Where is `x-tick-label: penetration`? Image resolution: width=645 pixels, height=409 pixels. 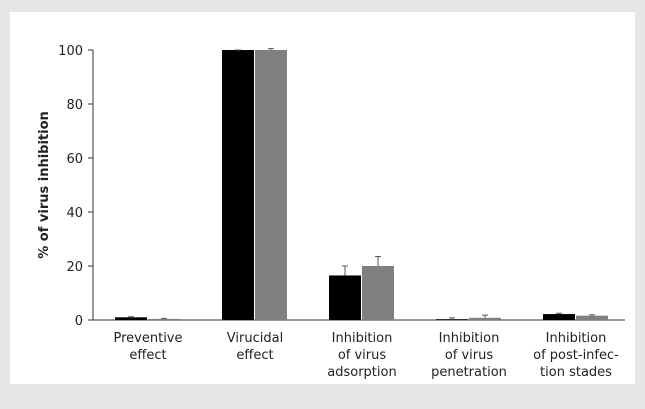
x-tick-label: penetration is located at coordinates (469, 372).